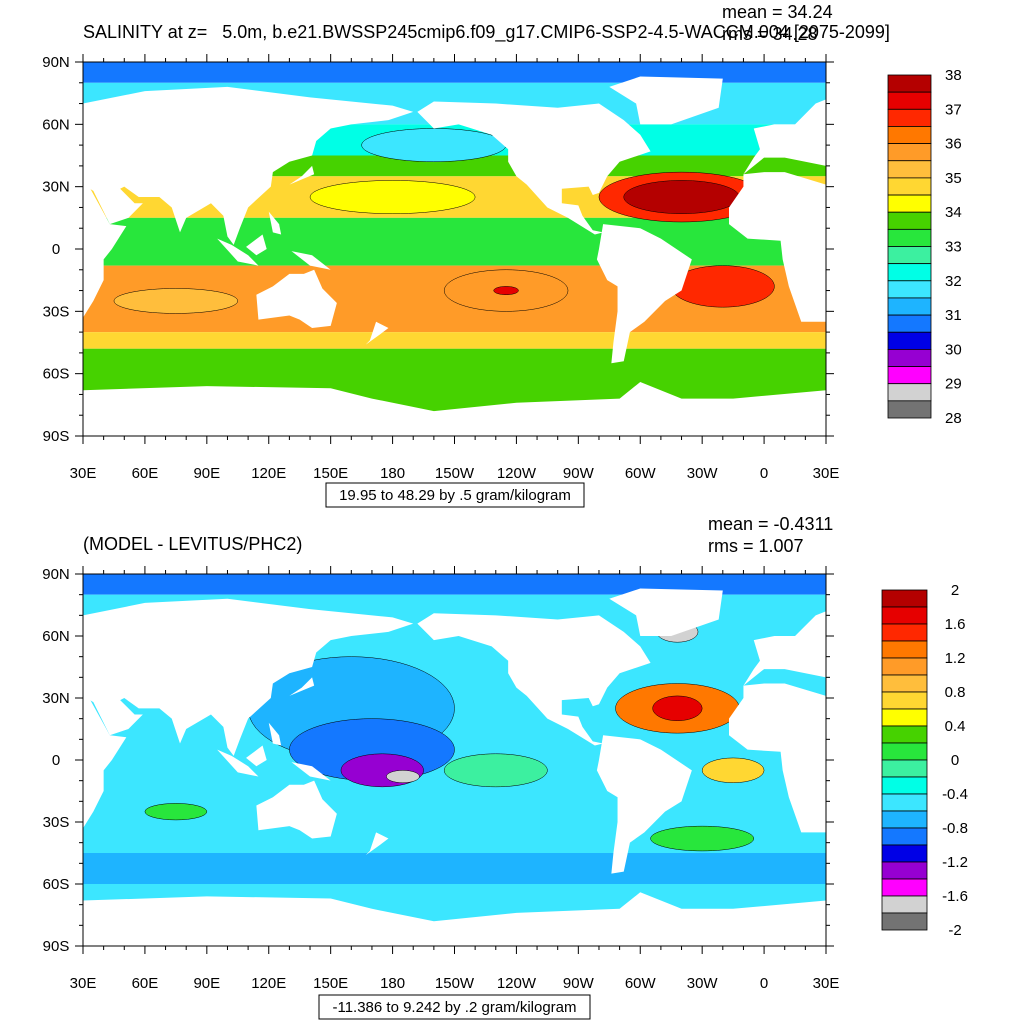 The width and height of the screenshot is (1024, 1024). What do you see at coordinates (953, 418) in the screenshot?
I see `colorbar-label: 28` at bounding box center [953, 418].